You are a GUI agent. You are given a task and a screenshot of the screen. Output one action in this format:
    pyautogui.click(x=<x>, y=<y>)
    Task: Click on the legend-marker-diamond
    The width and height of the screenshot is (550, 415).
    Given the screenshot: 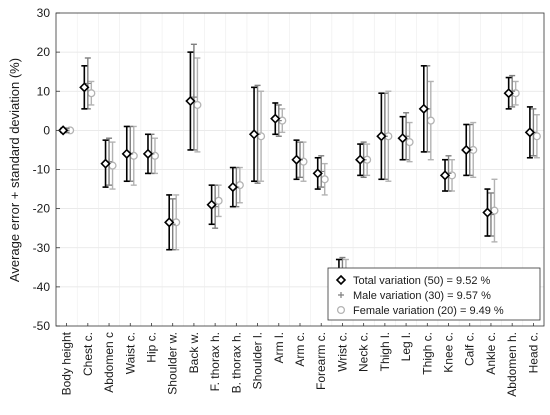 What is the action you would take?
    pyautogui.click(x=341, y=280)
    